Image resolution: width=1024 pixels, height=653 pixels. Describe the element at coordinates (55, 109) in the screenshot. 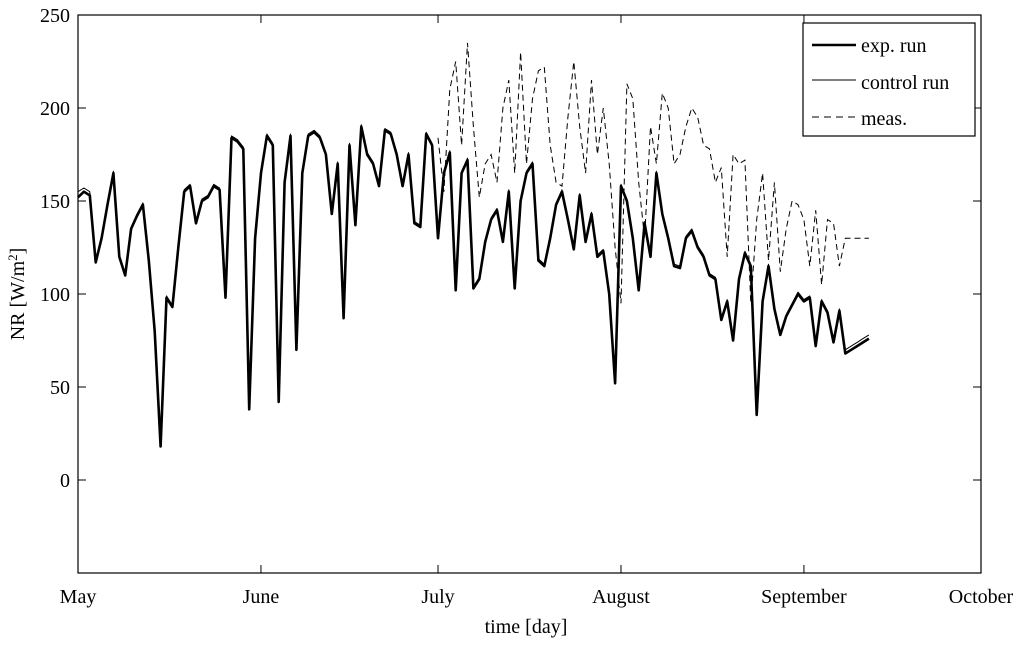

I see `y-tick-label-4: 200` at that location.